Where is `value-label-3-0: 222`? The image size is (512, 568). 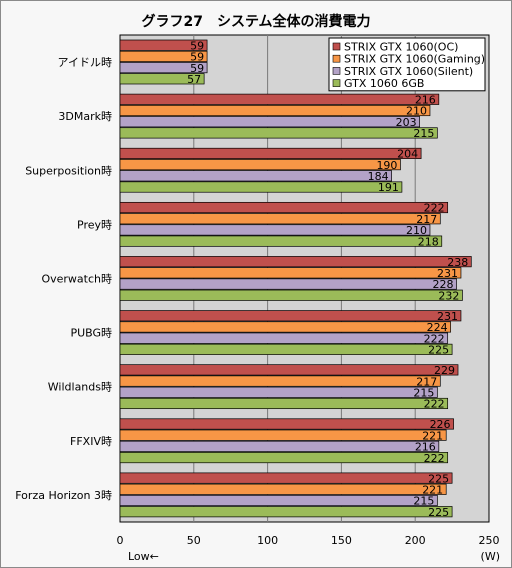
value-label-3-0: 222 is located at coordinates (434, 208).